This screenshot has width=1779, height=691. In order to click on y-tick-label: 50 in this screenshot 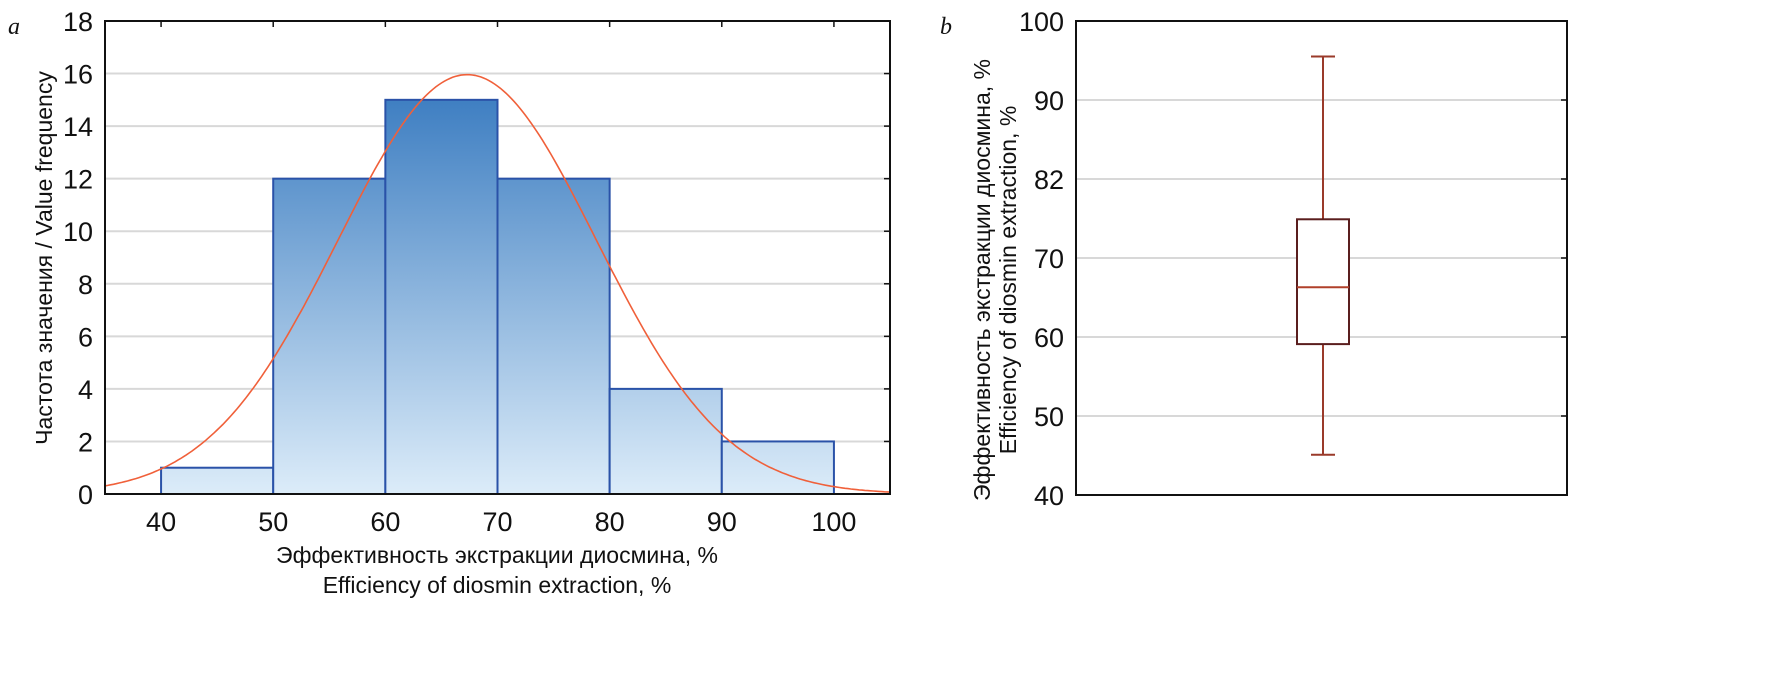, I will do `click(1049, 417)`.